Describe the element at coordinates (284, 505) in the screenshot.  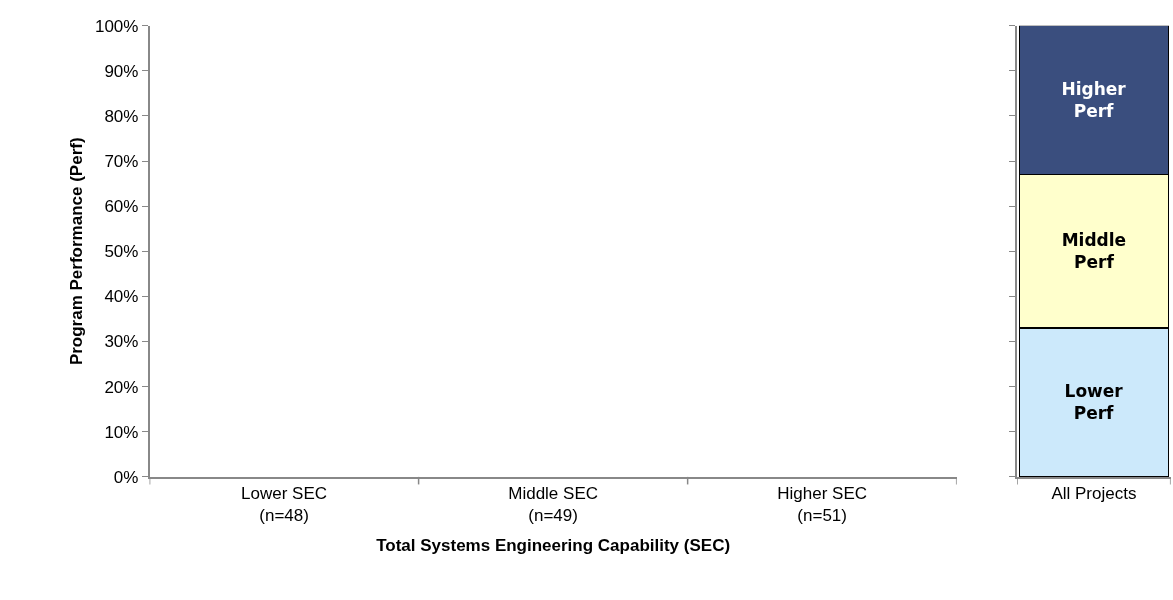
I see `x-tick-label: Lower SEC (n=48)` at that location.